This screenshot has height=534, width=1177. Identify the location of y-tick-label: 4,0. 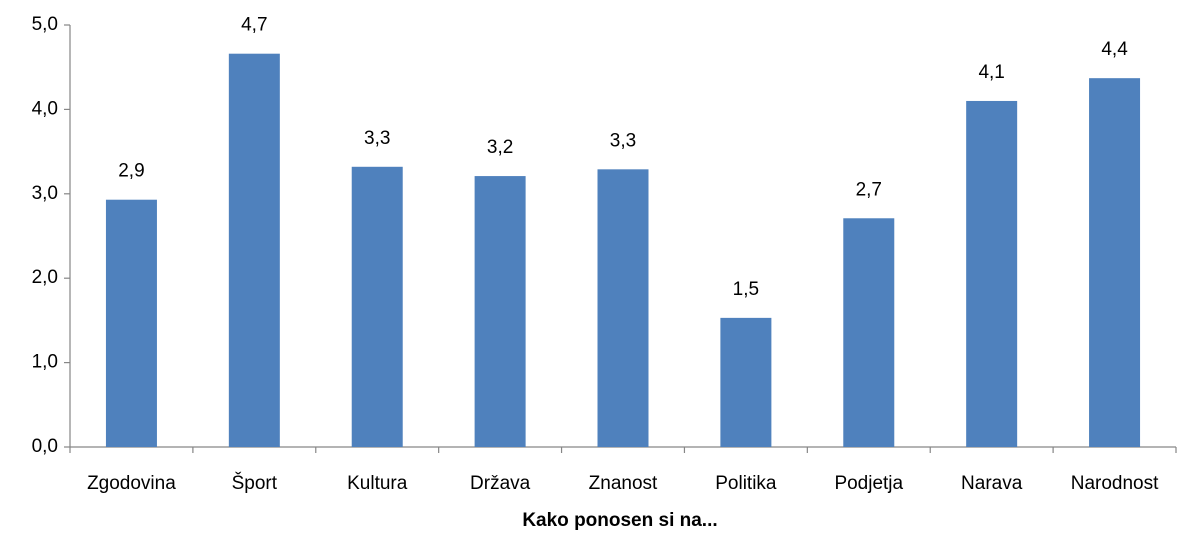
(45, 108).